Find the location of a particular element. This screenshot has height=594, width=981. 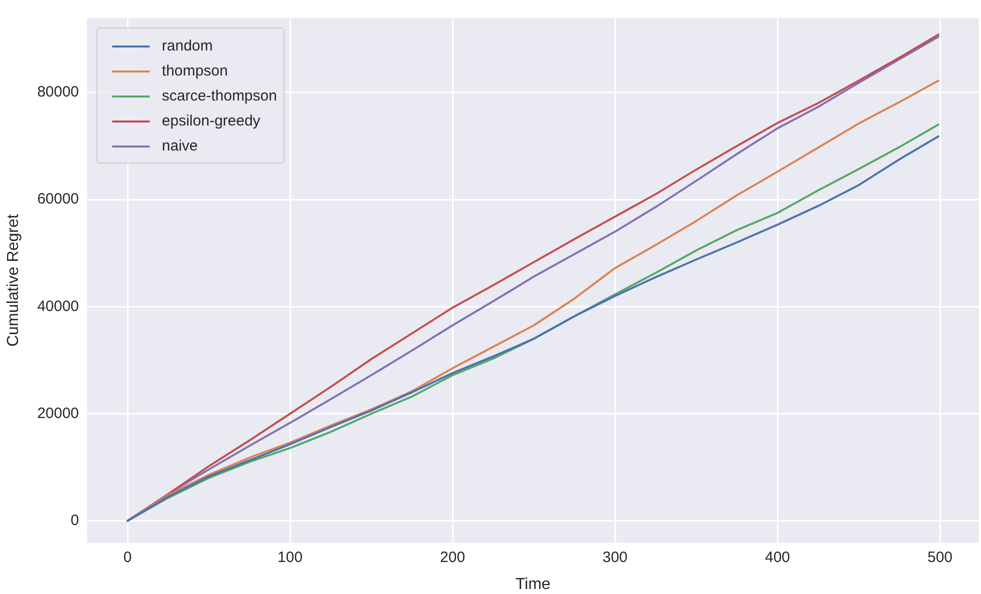

legend-label: random is located at coordinates (187, 46).